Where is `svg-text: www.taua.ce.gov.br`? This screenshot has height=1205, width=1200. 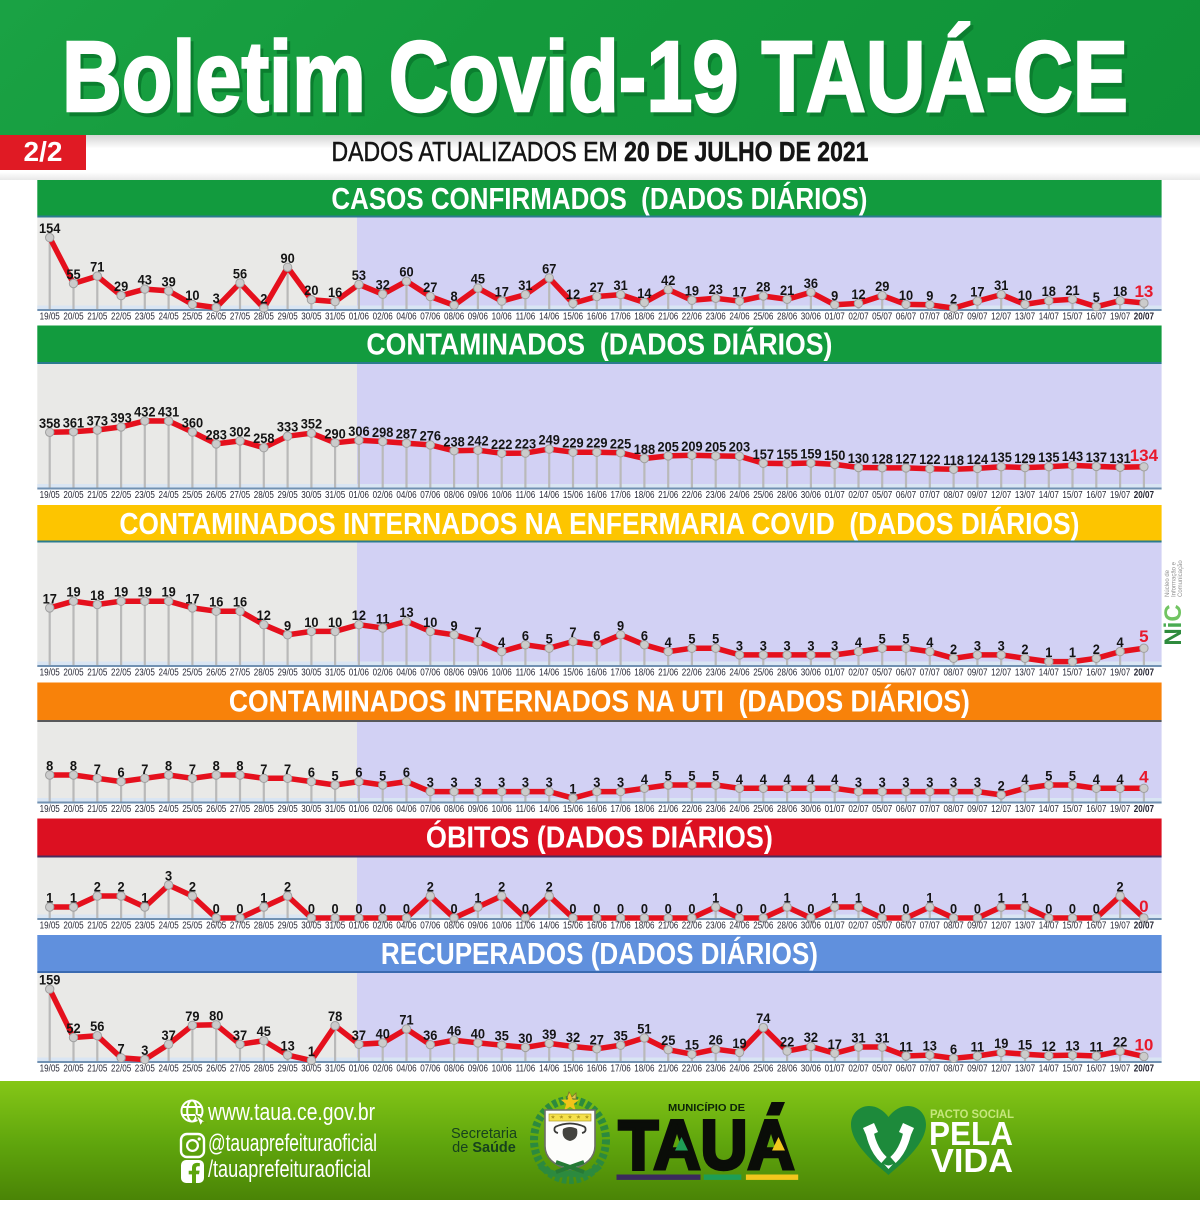 svg-text: www.taua.ce.gov.br is located at coordinates (291, 1112).